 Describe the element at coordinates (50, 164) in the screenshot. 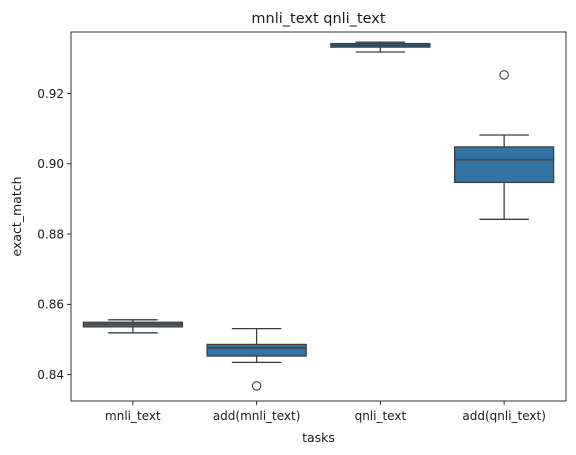

I see `y-tick-label: 0.90` at that location.